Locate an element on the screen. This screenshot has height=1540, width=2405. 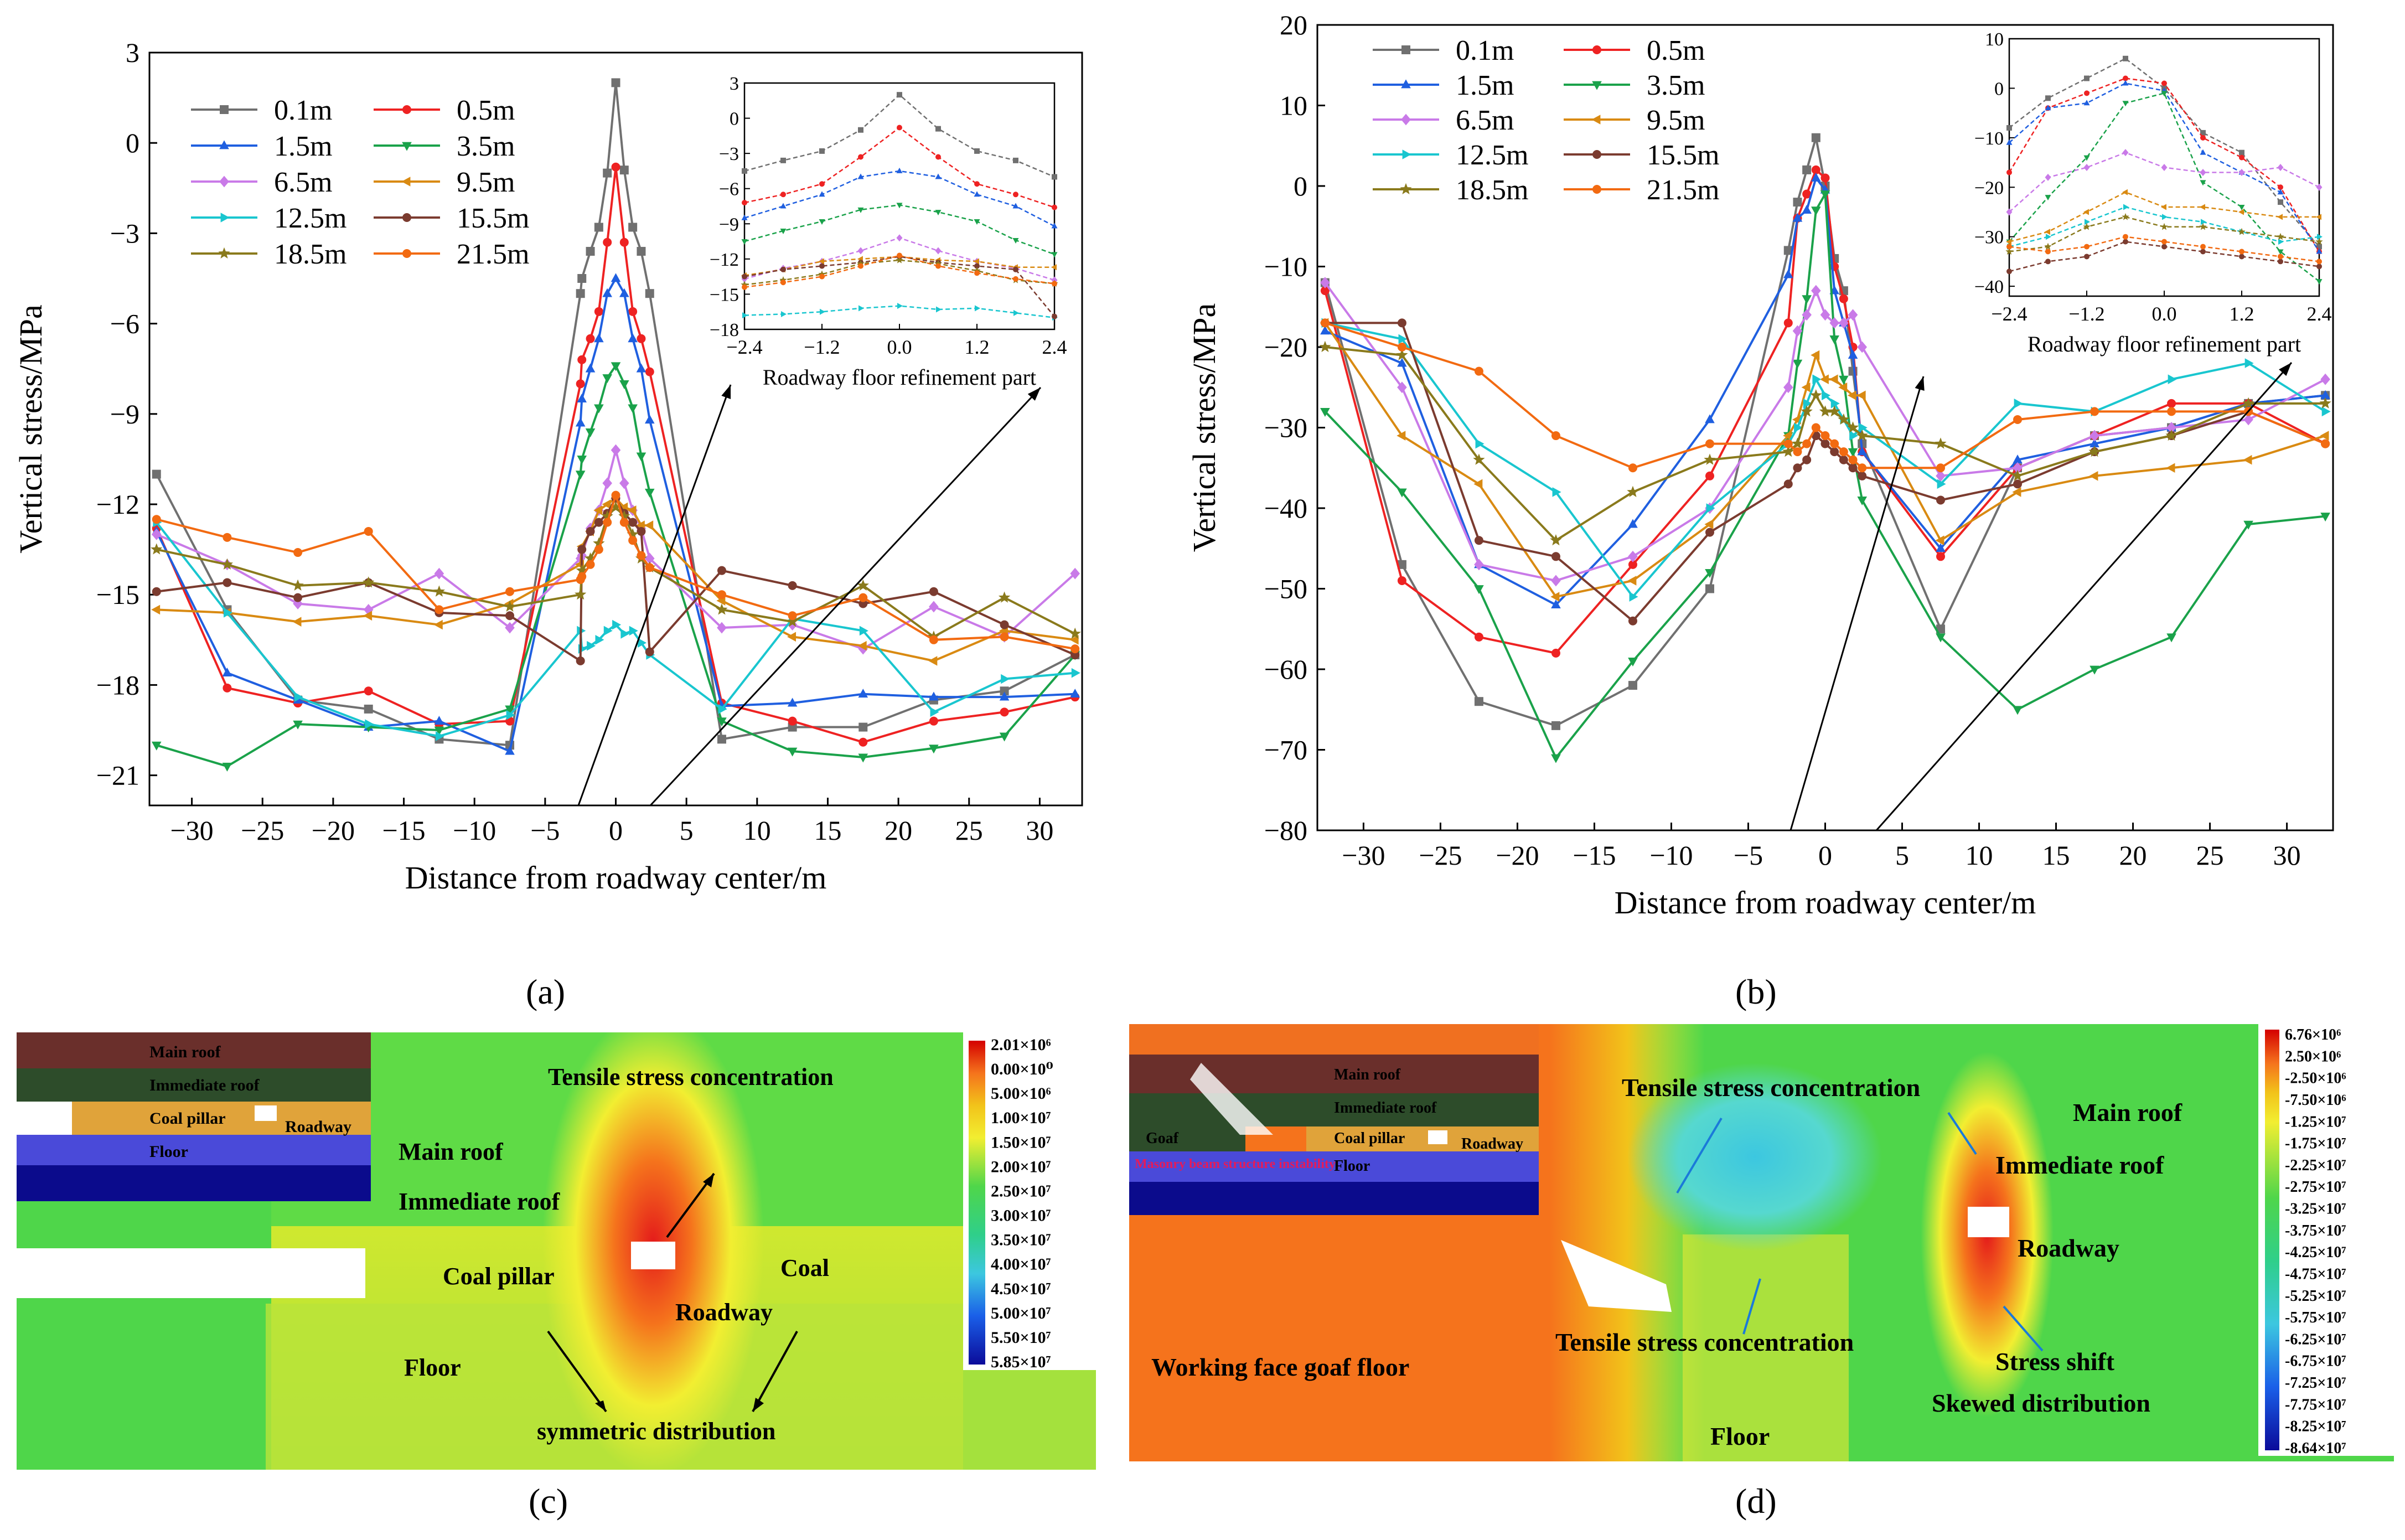
inset-point-b-15.5m is located at coordinates (2241, 257).